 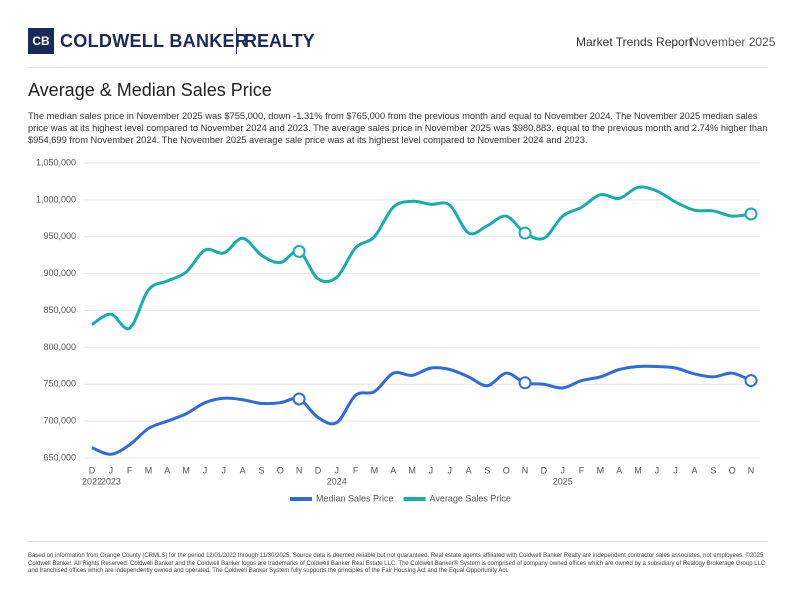 I want to click on brand-suffix: REALTY, so click(x=279, y=41).